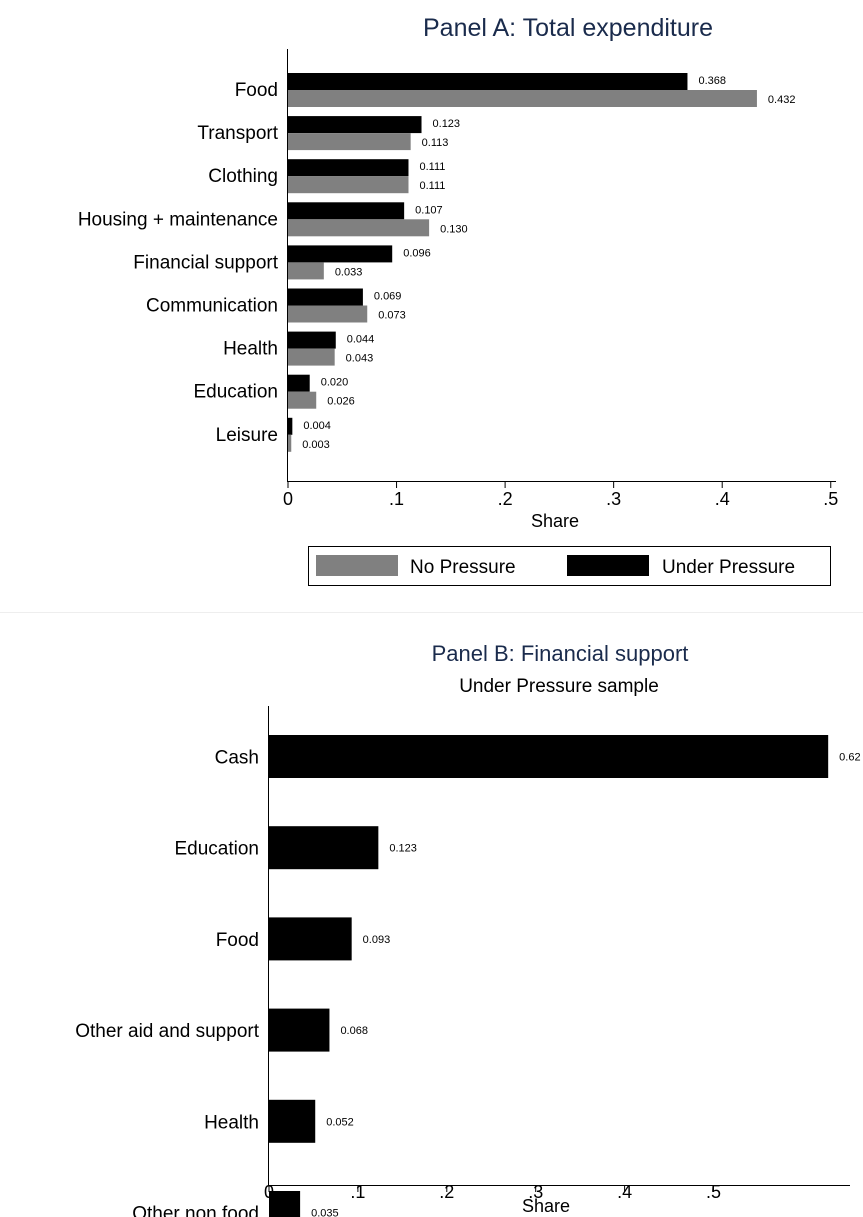 This screenshot has height=1217, width=863. What do you see at coordinates (310, 939) in the screenshot?
I see `panel-b-bar-food` at bounding box center [310, 939].